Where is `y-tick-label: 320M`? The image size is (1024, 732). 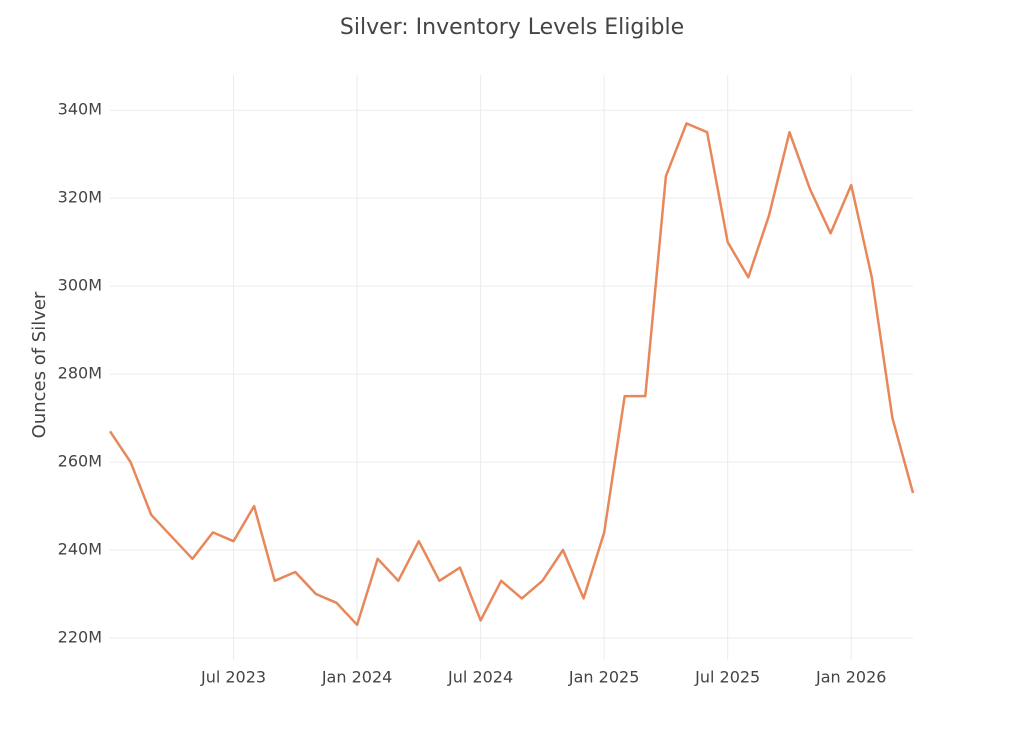 y-tick-label: 320M is located at coordinates (80, 197).